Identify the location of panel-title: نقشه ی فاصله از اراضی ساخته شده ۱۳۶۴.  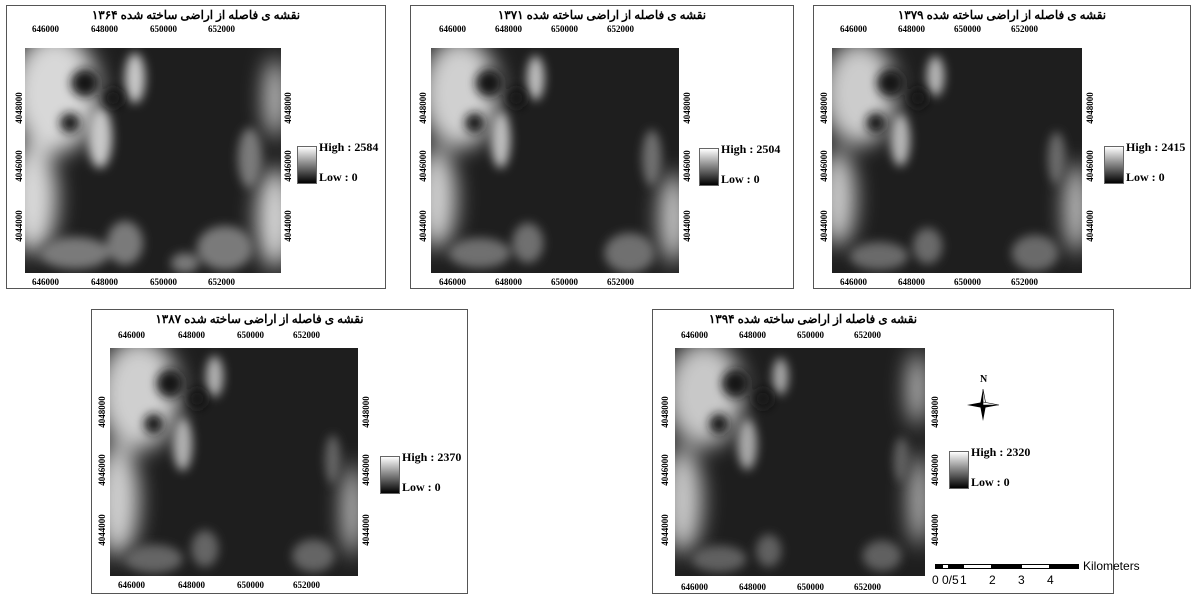
(196, 15).